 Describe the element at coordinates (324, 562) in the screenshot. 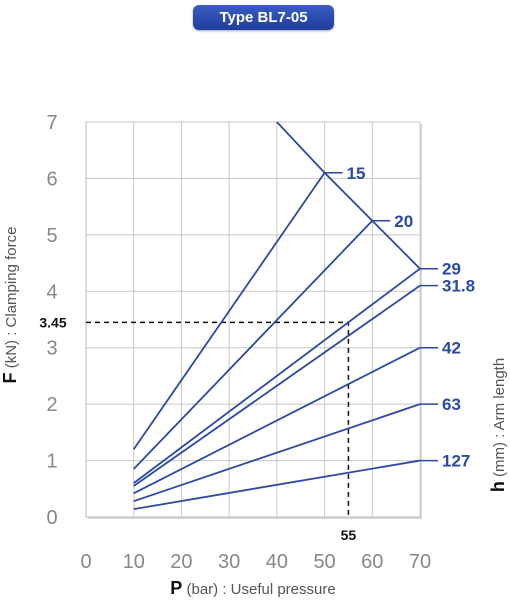

I see `x-tick-label: 50` at that location.